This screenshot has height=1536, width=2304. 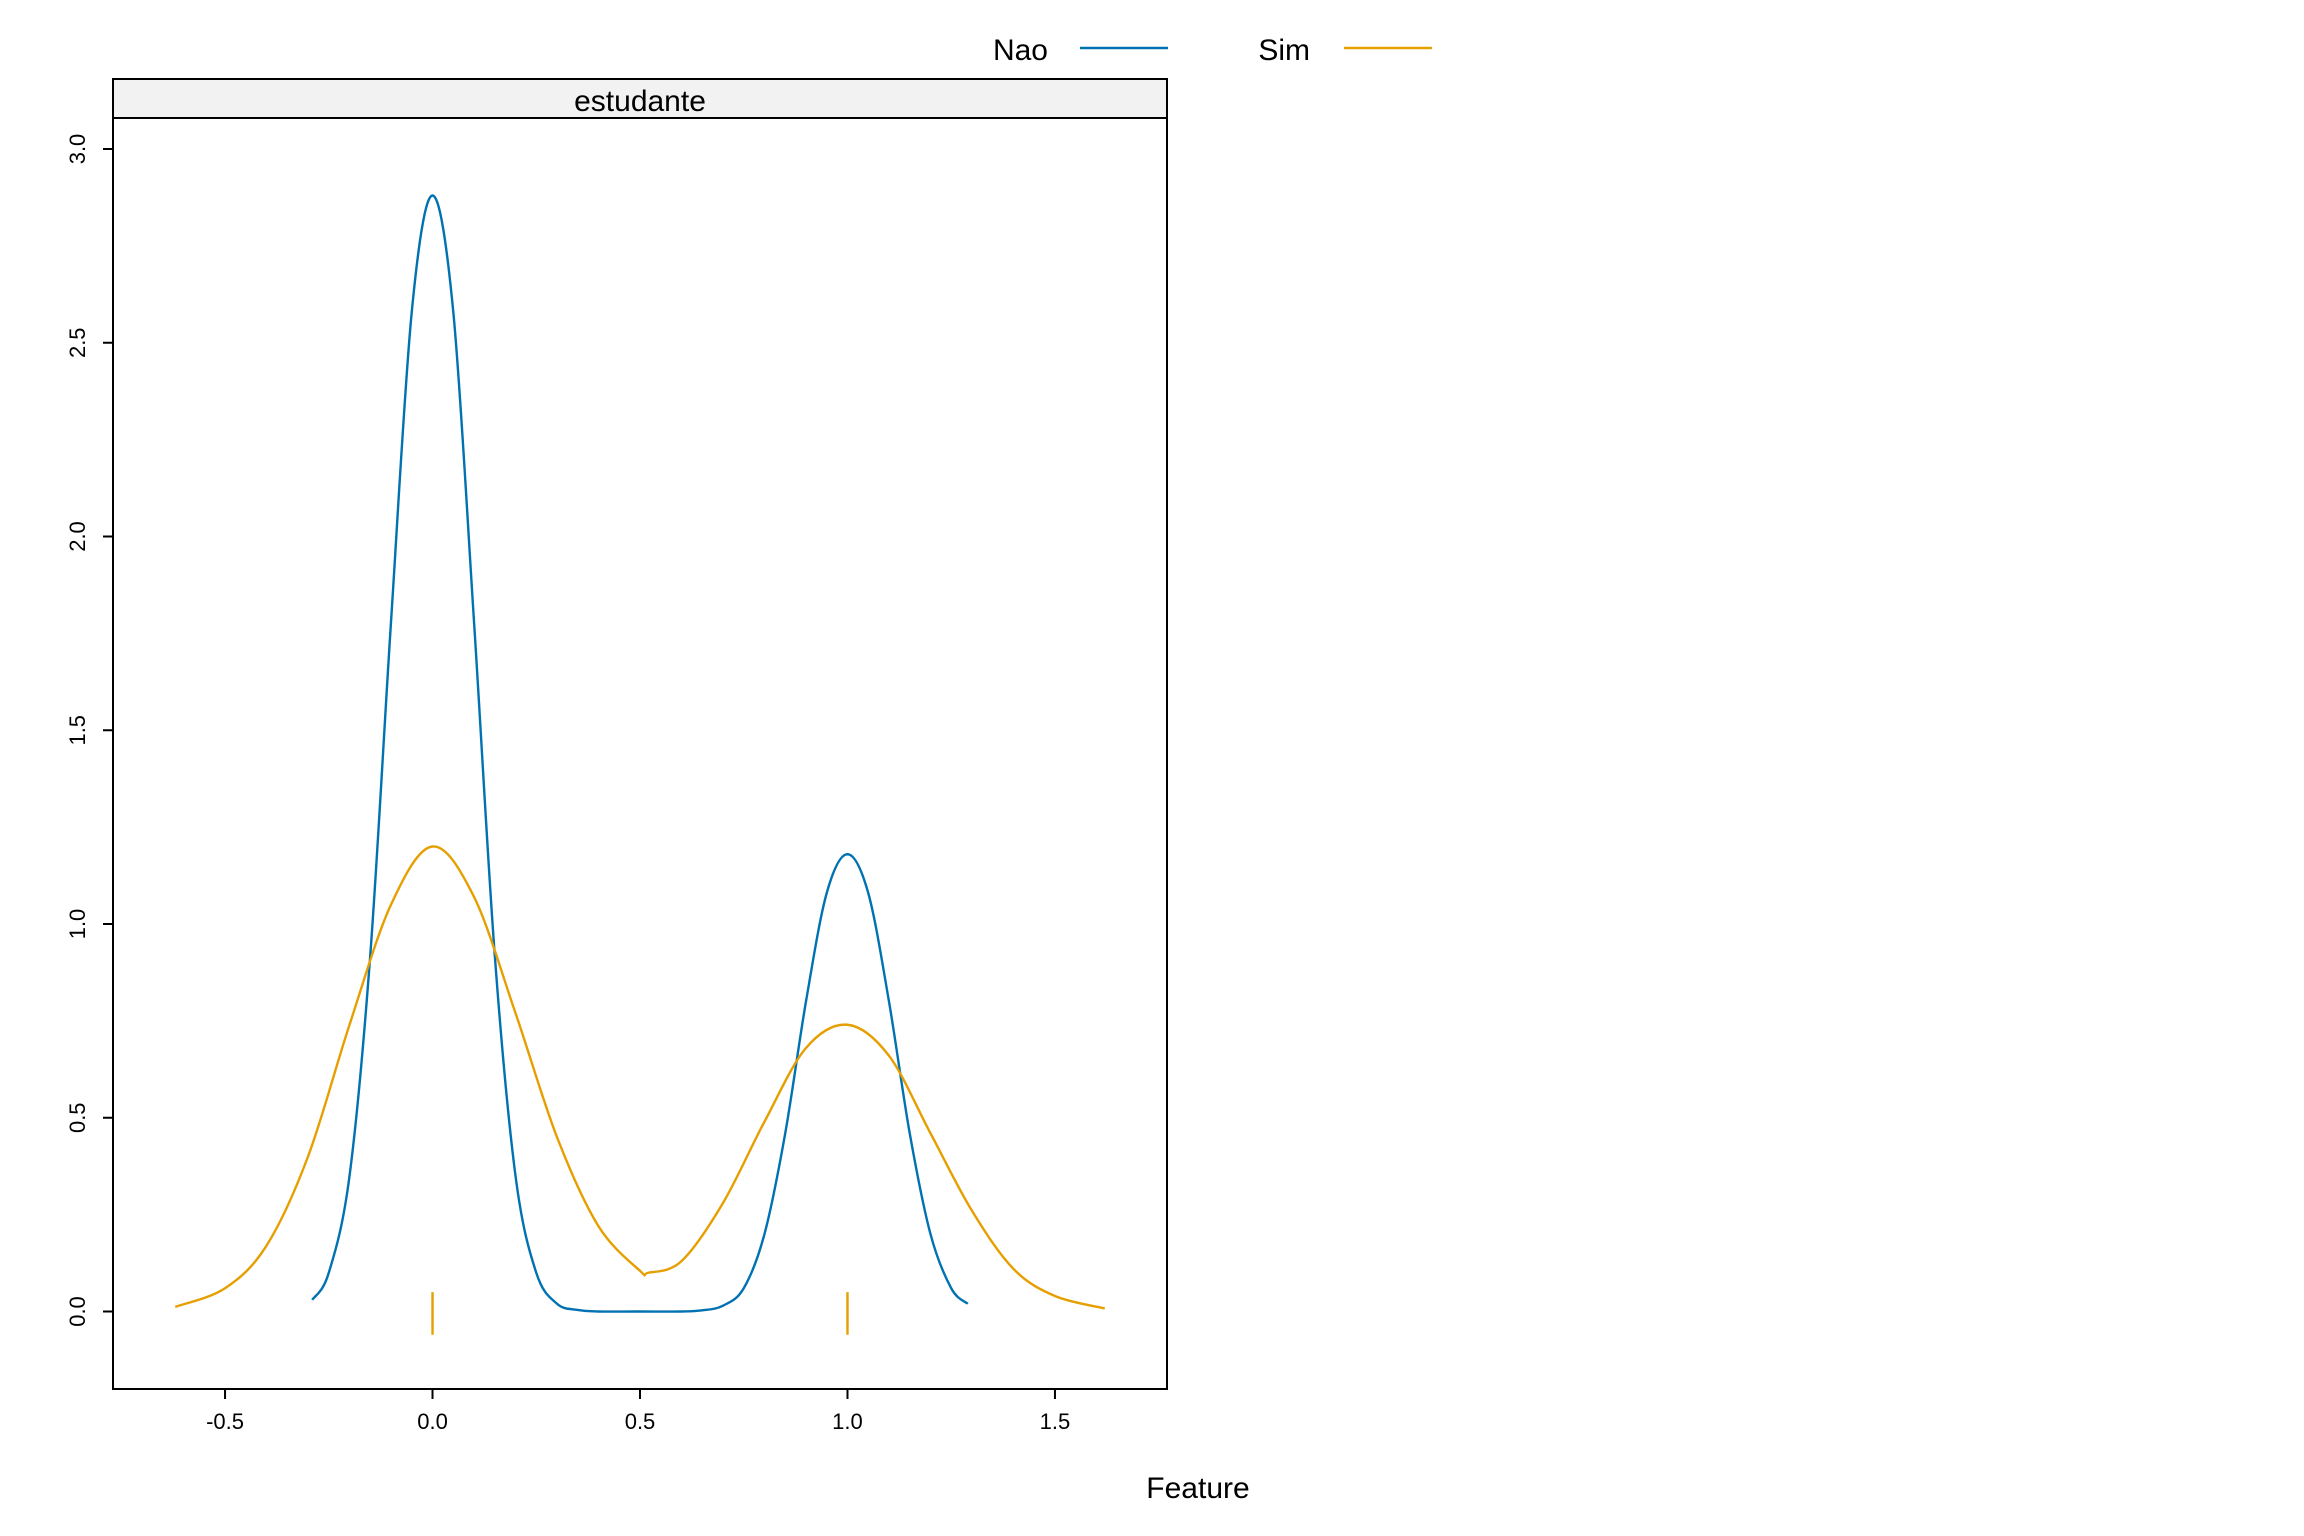 I want to click on y-tick-label: 1.0, so click(x=77, y=924).